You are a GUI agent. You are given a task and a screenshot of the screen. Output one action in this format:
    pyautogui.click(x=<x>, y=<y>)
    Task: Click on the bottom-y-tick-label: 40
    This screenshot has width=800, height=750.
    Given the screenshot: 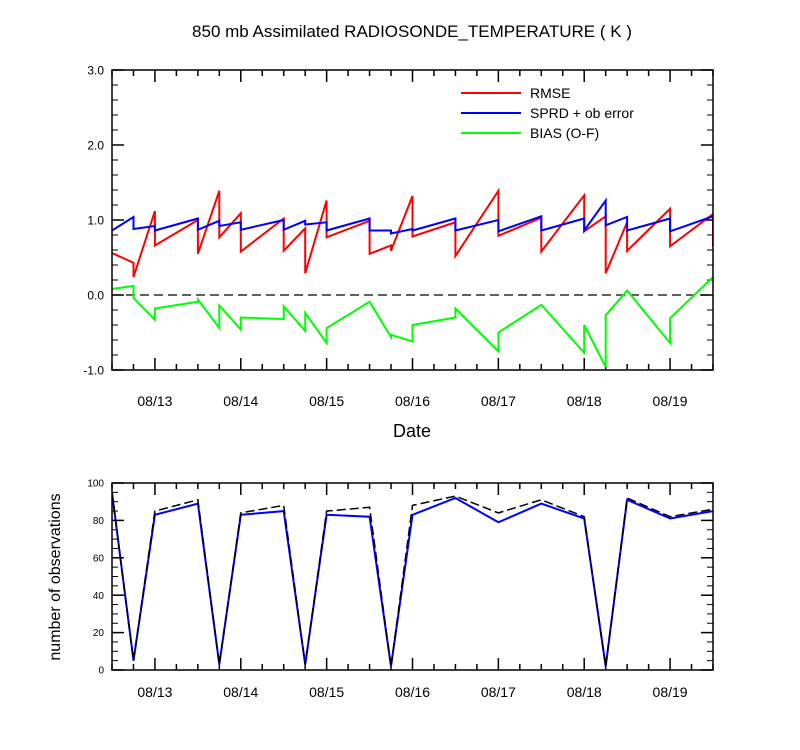 What is the action you would take?
    pyautogui.click(x=99, y=596)
    